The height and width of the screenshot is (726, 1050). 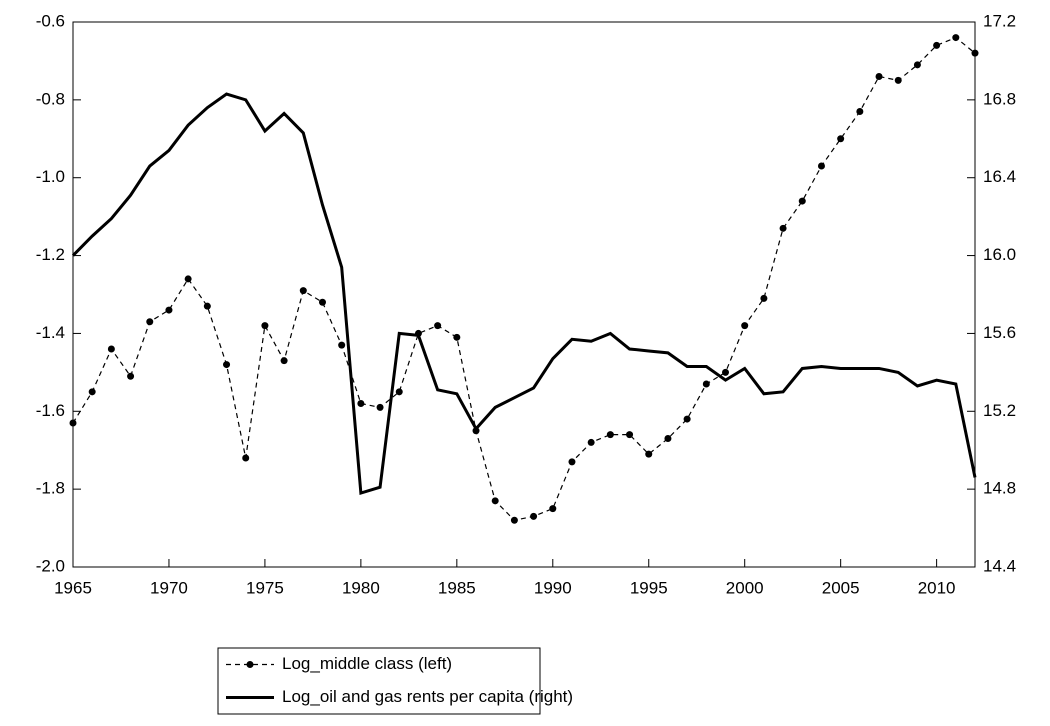 What do you see at coordinates (169, 587) in the screenshot?
I see `x-tick-label: 1970` at bounding box center [169, 587].